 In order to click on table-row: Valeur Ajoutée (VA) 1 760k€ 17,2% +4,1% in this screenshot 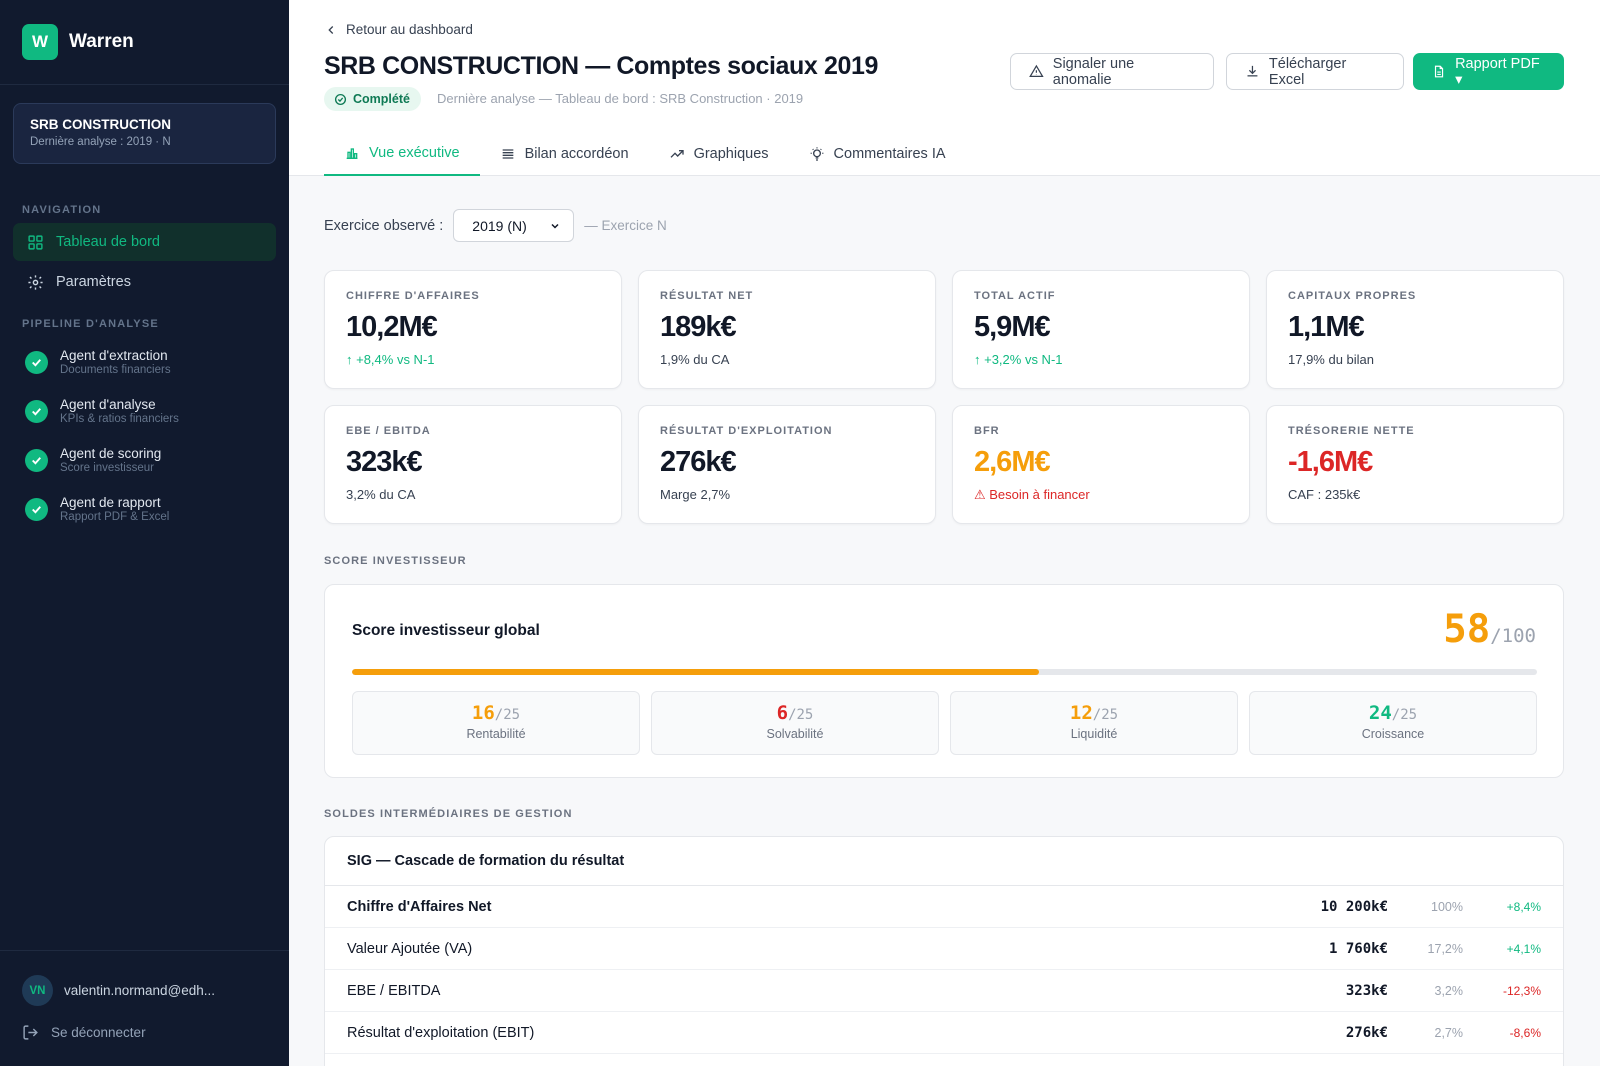, I will do `click(944, 949)`.